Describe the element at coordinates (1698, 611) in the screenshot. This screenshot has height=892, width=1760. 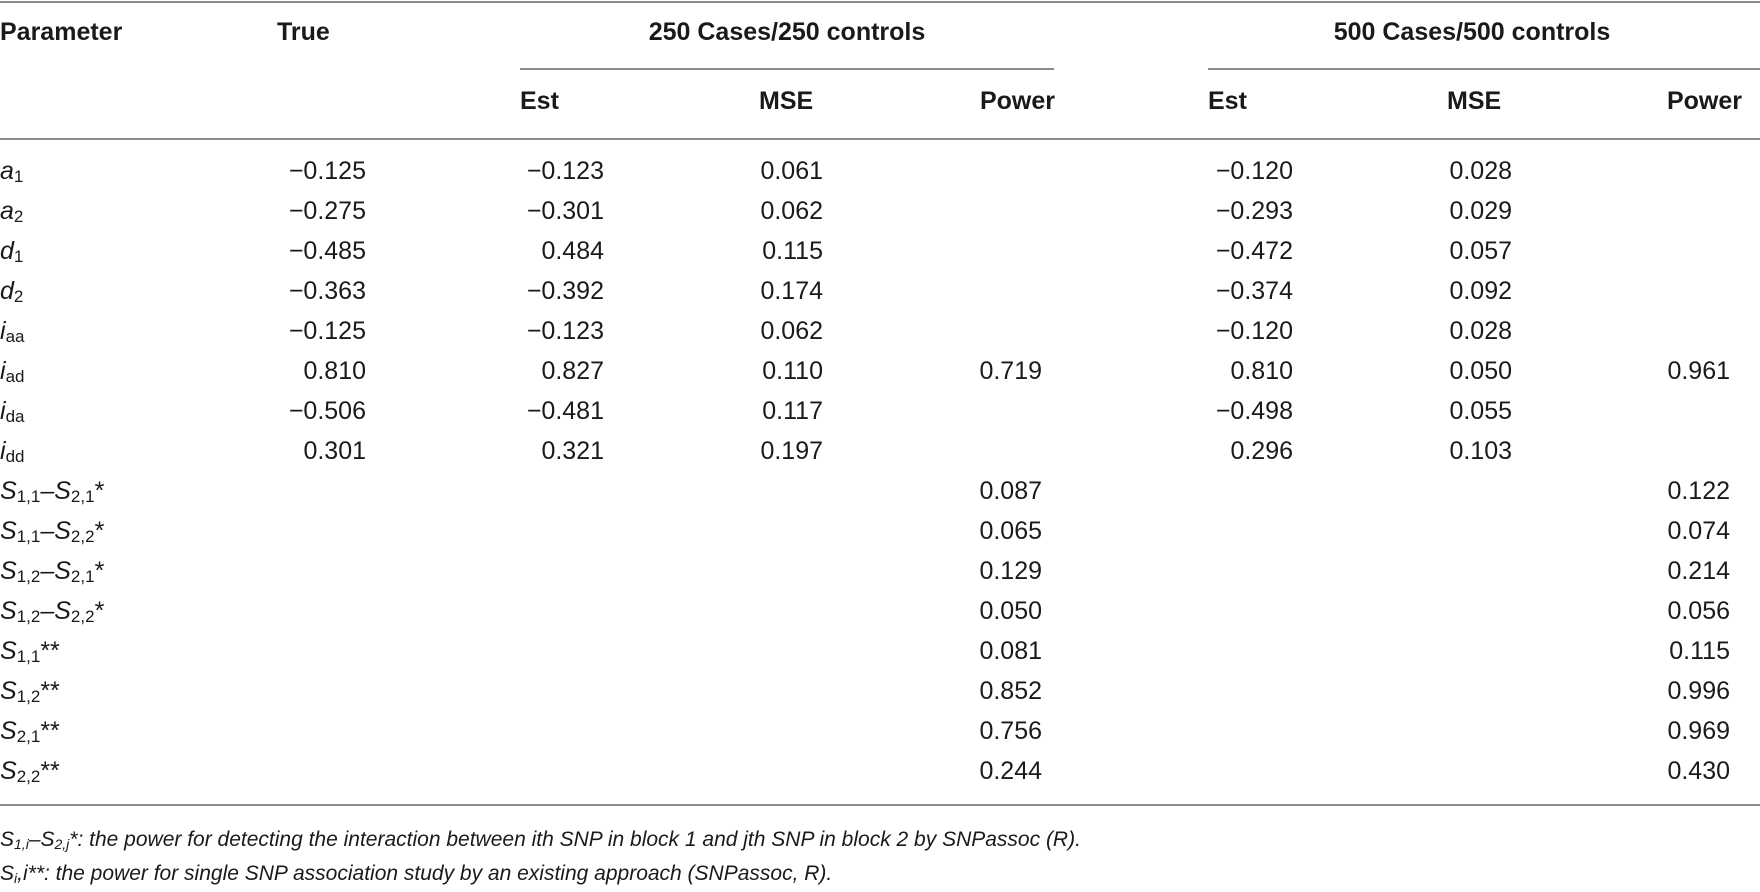
I see `cell-power-500: 0.056` at that location.